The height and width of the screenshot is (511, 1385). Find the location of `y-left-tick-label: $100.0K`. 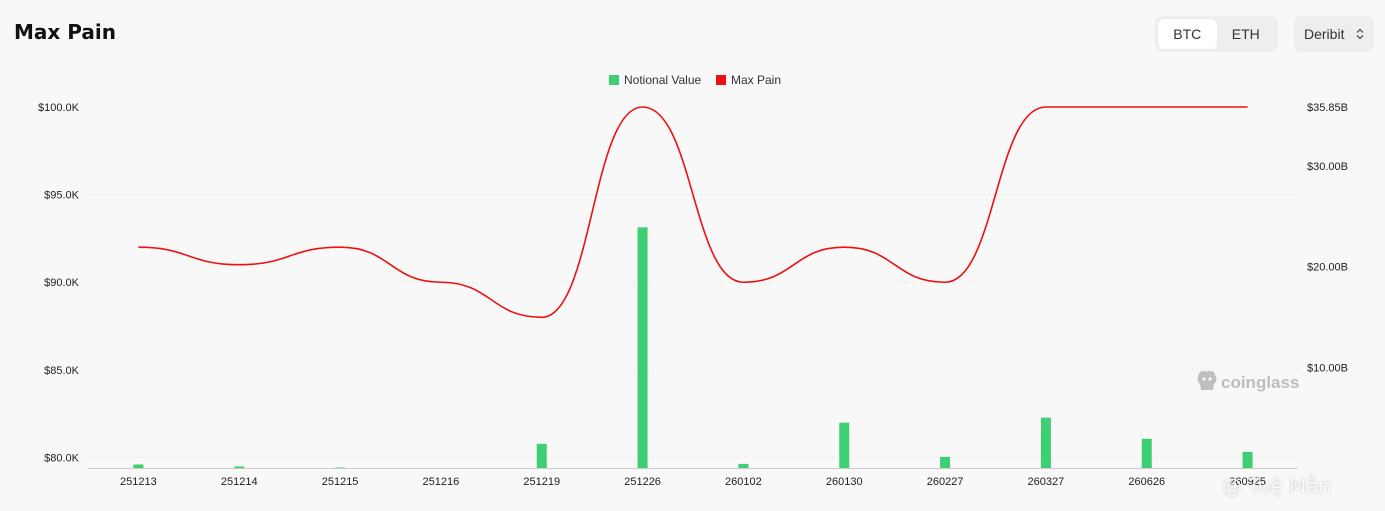

y-left-tick-label: $100.0K is located at coordinates (59, 108).